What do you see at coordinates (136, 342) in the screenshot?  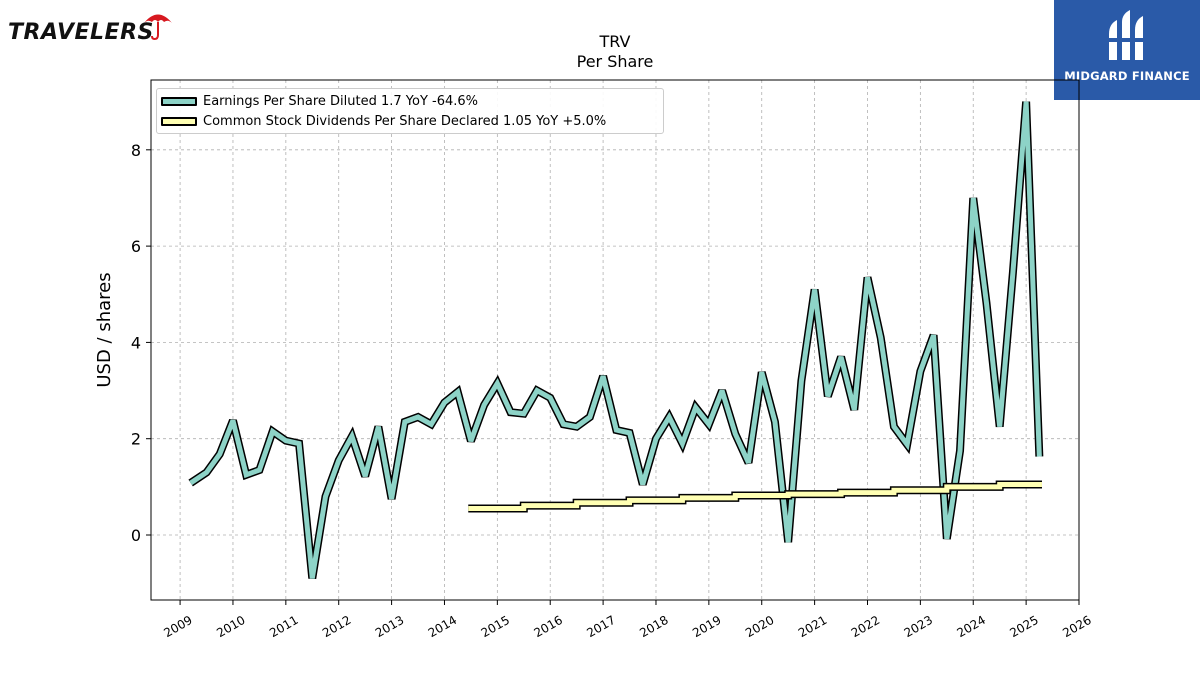 I see `y-tick-label: 4` at bounding box center [136, 342].